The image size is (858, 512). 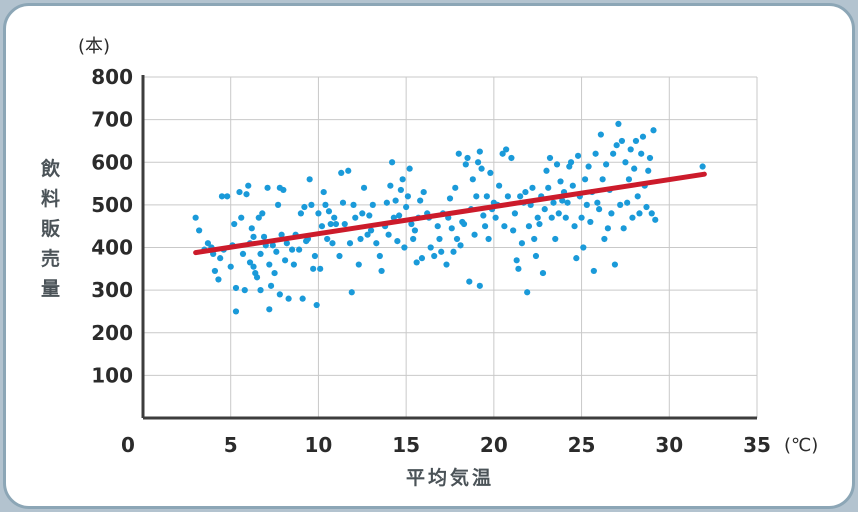 What do you see at coordinates (494, 445) in the screenshot?
I see `x-tick-label: 20` at bounding box center [494, 445].